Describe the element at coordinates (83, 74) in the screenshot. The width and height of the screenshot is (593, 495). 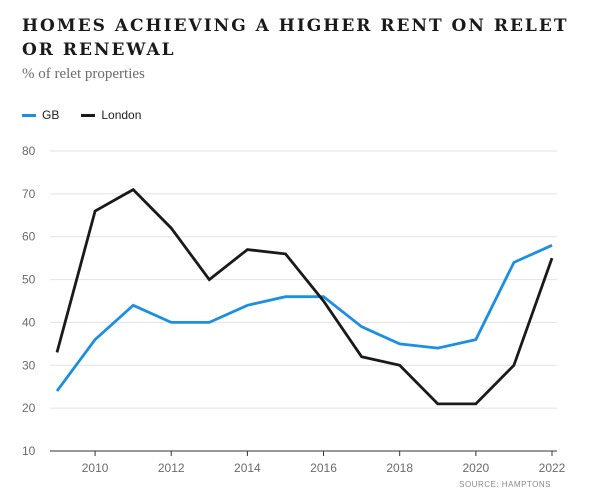
I see `chart-subtitle: % of relet properties` at that location.